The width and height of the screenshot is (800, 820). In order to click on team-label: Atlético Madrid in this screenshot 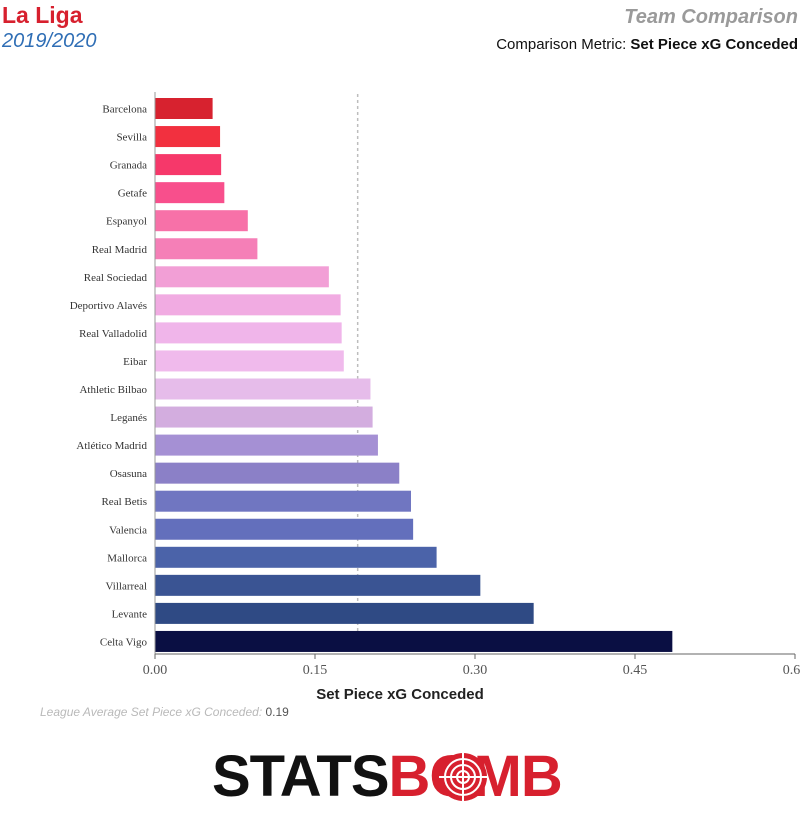, I will do `click(111, 446)`.